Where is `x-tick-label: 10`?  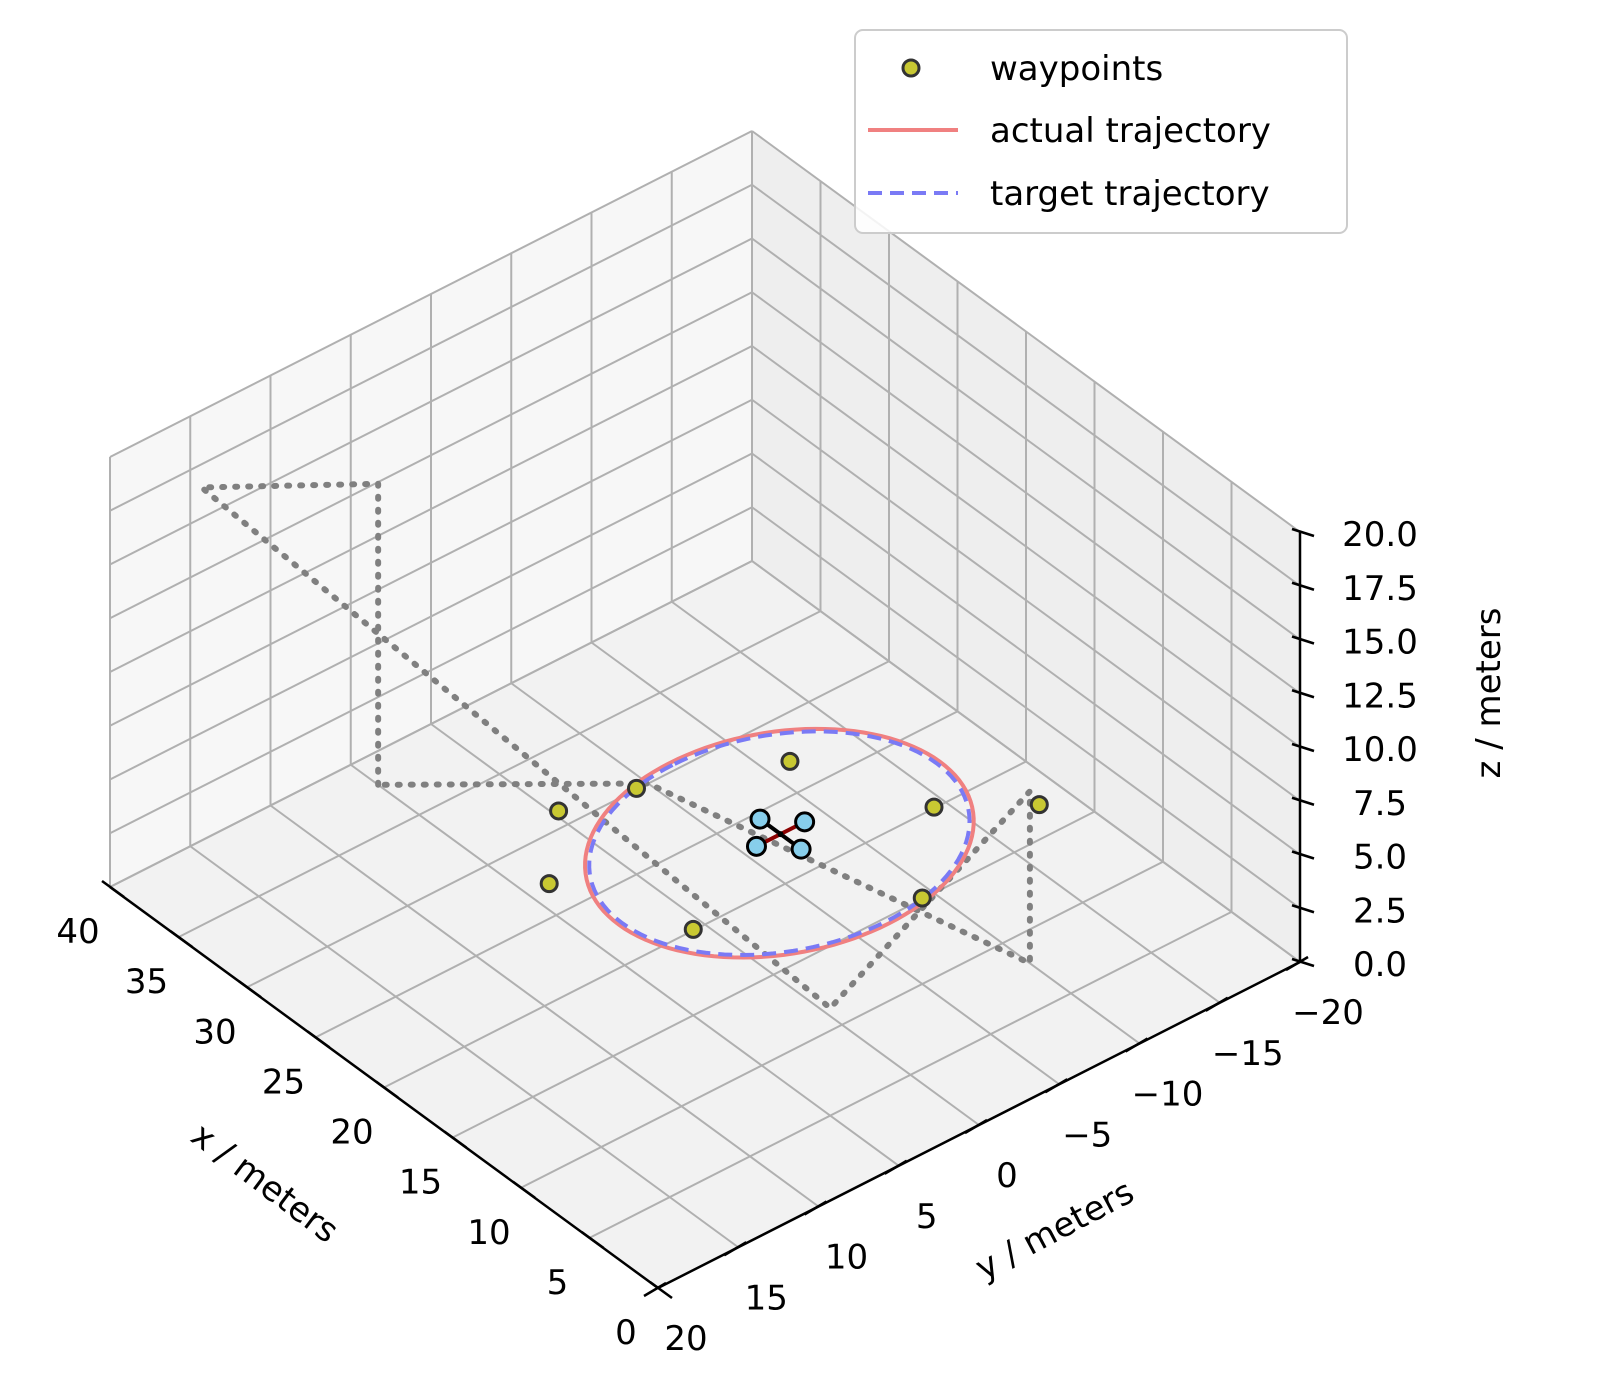 x-tick-label: 10 is located at coordinates (488, 1233).